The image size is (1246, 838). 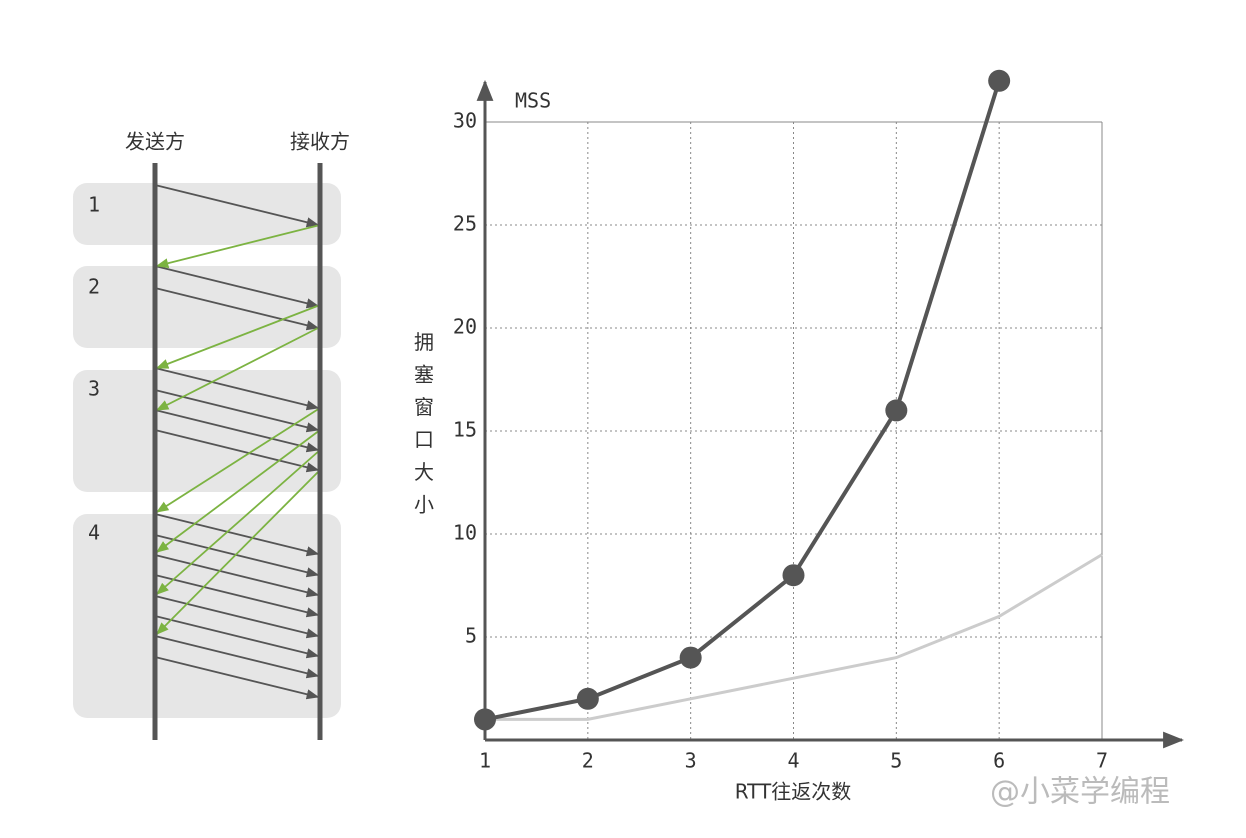 I want to click on y-axis-label: 拥塞窗口大小, so click(x=424, y=423).